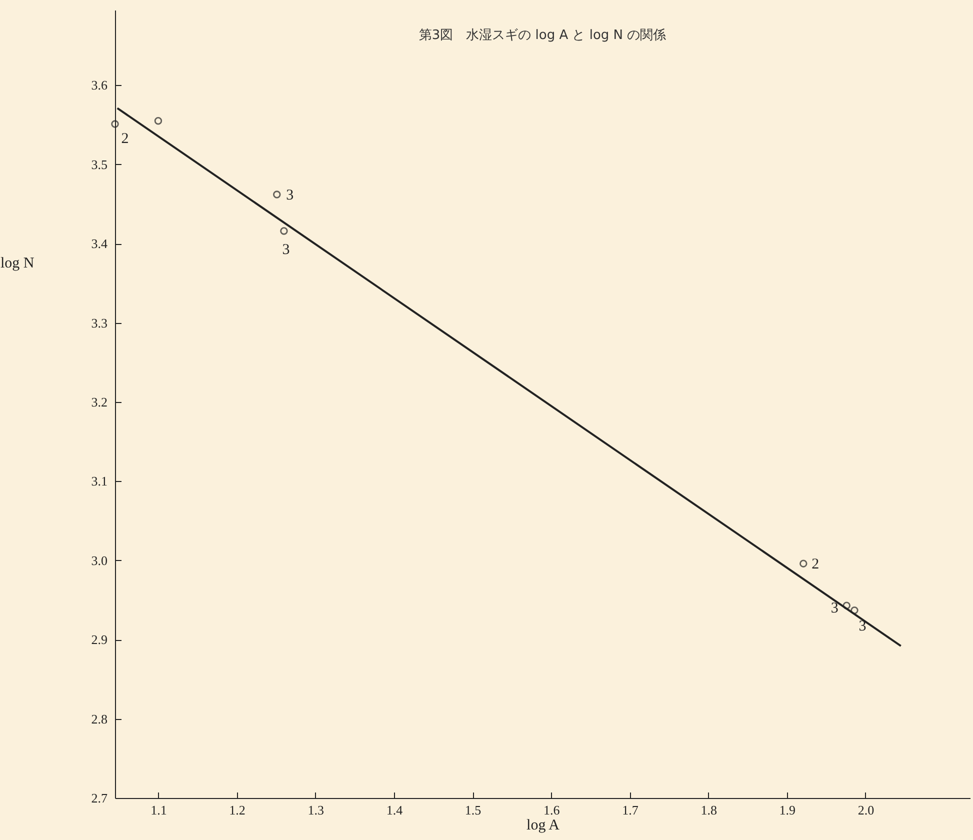  I want to click on y-tick-label: 3.2, so click(99, 402).